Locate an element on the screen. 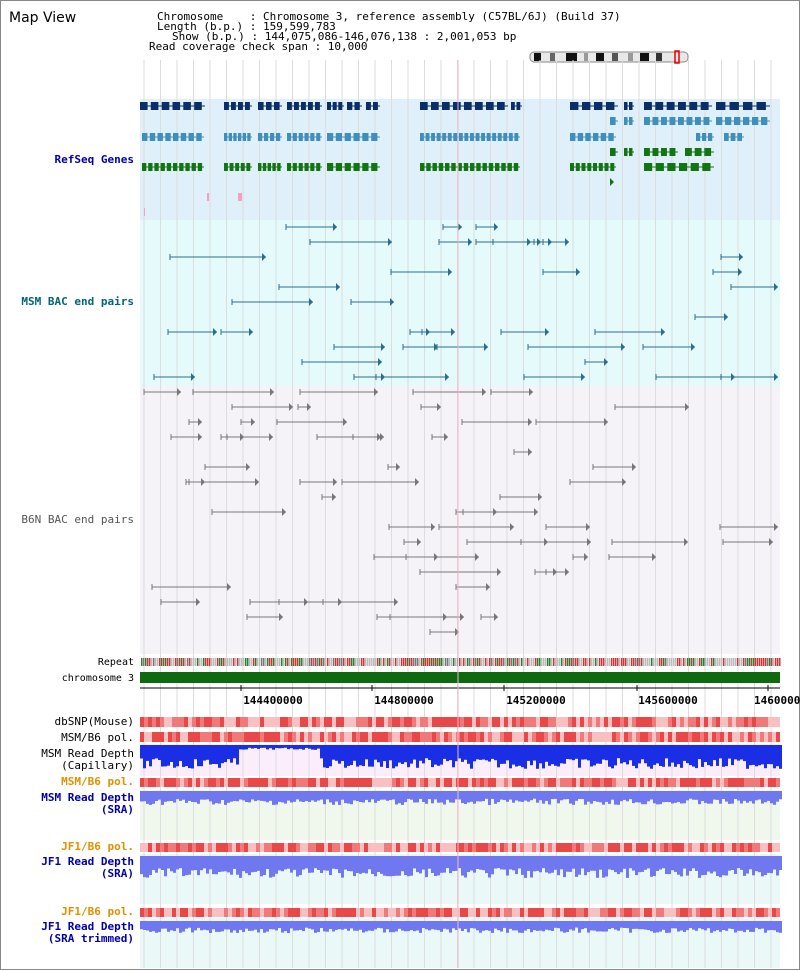 The image size is (800, 970). dbsnp-label: dbSNP(Mouse) is located at coordinates (94, 721).